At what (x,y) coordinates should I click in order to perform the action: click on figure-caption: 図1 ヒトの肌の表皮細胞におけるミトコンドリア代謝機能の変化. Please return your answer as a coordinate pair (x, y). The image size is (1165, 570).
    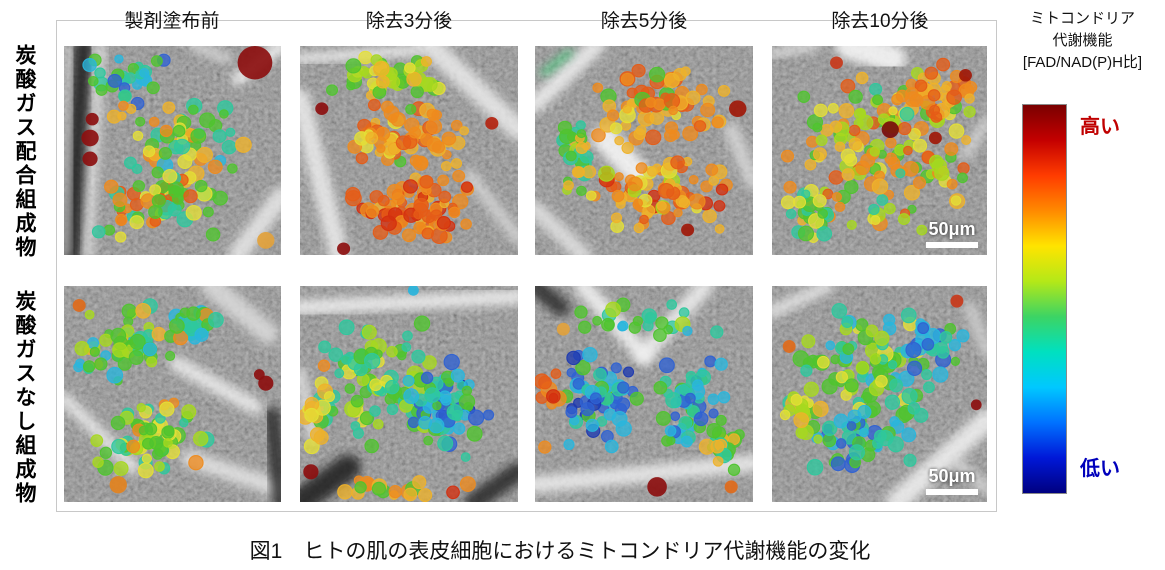
    Looking at the image, I should click on (560, 551).